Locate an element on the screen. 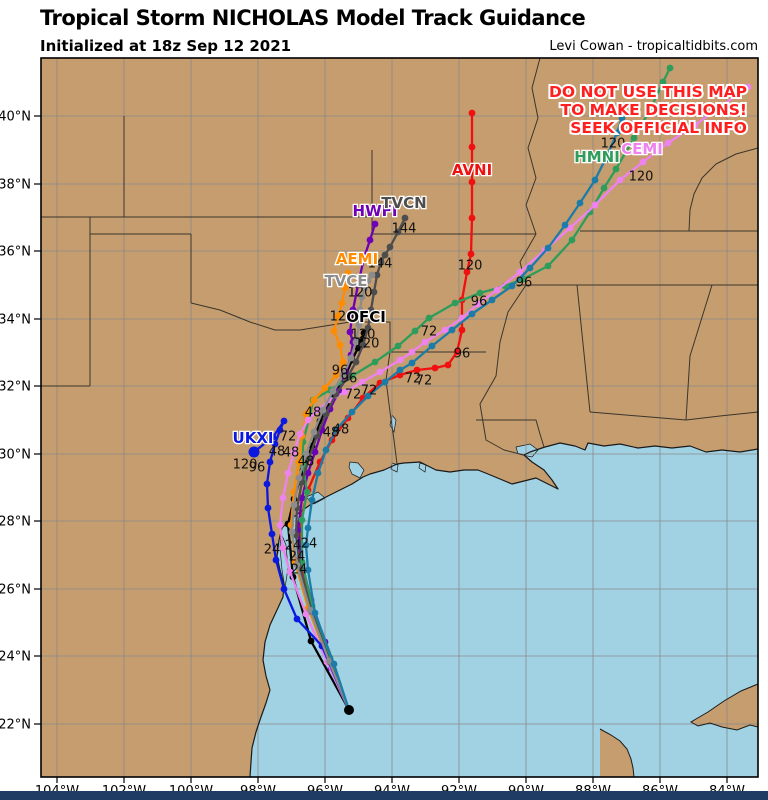 The image size is (768, 800). warning-line-2: TO MAKE DECISIONS! is located at coordinates (654, 110).